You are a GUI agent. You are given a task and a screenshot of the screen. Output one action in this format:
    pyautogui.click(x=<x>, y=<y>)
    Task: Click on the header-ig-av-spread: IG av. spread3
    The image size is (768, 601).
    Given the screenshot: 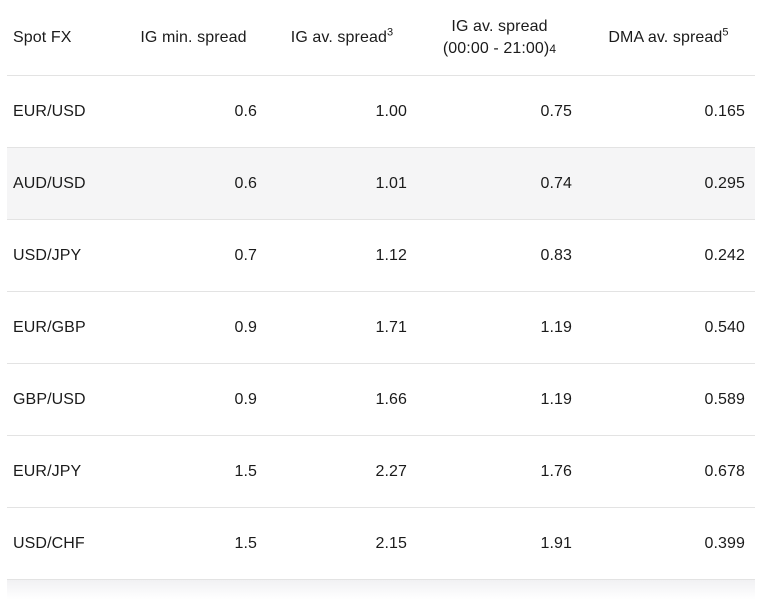 What is the action you would take?
    pyautogui.click(x=342, y=38)
    